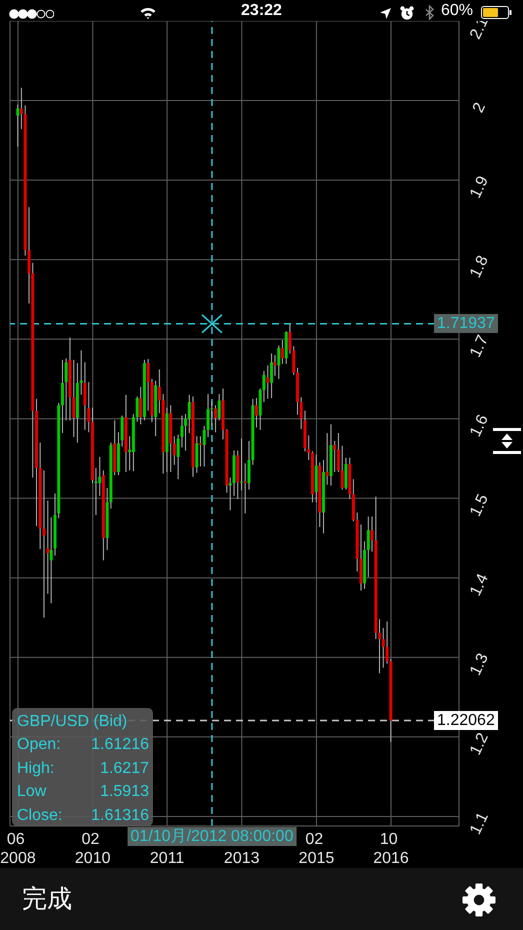 The height and width of the screenshot is (930, 523). I want to click on text: 23:22, so click(261, 10).